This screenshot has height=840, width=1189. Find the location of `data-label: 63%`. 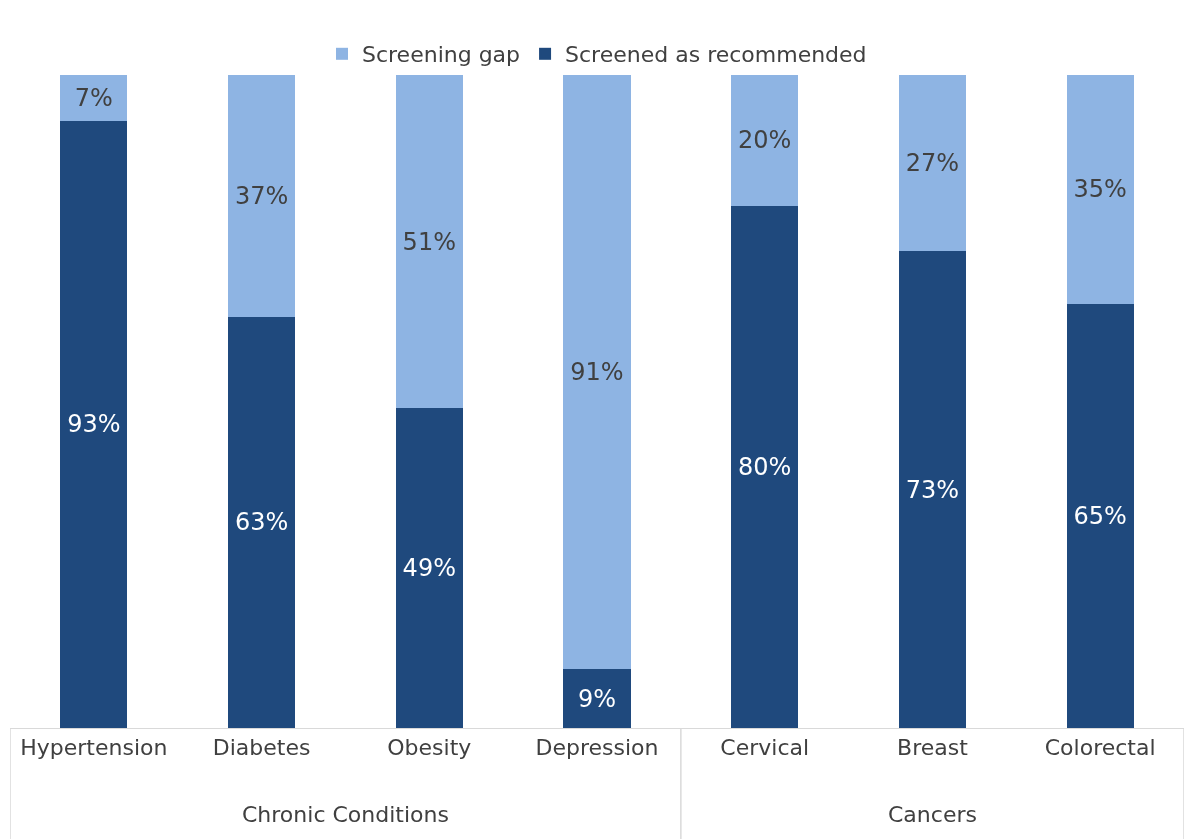

data-label: 63% is located at coordinates (261, 522).